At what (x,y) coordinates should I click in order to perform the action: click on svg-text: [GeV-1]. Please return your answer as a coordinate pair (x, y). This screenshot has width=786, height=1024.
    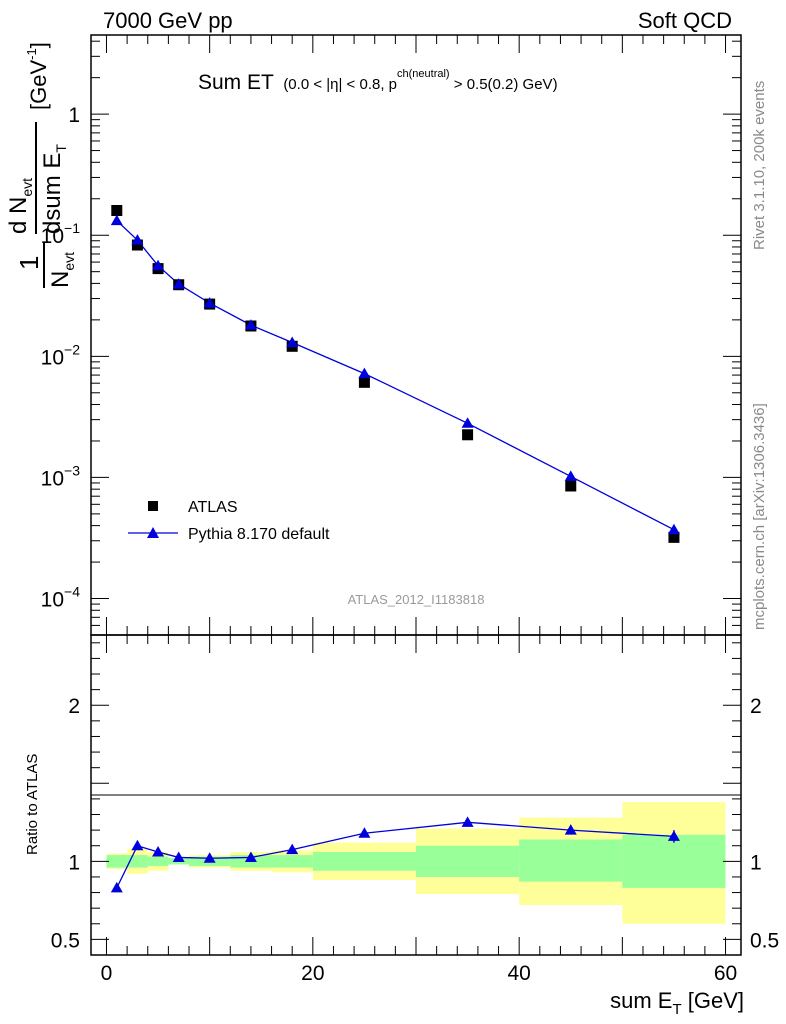
    Looking at the image, I should click on (37, 76).